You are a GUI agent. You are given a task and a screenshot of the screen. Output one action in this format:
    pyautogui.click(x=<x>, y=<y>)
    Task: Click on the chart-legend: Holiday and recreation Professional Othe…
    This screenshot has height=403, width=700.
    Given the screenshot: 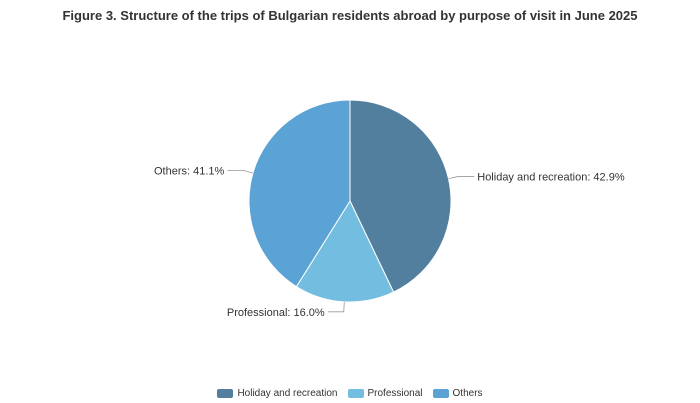 What is the action you would take?
    pyautogui.click(x=350, y=393)
    